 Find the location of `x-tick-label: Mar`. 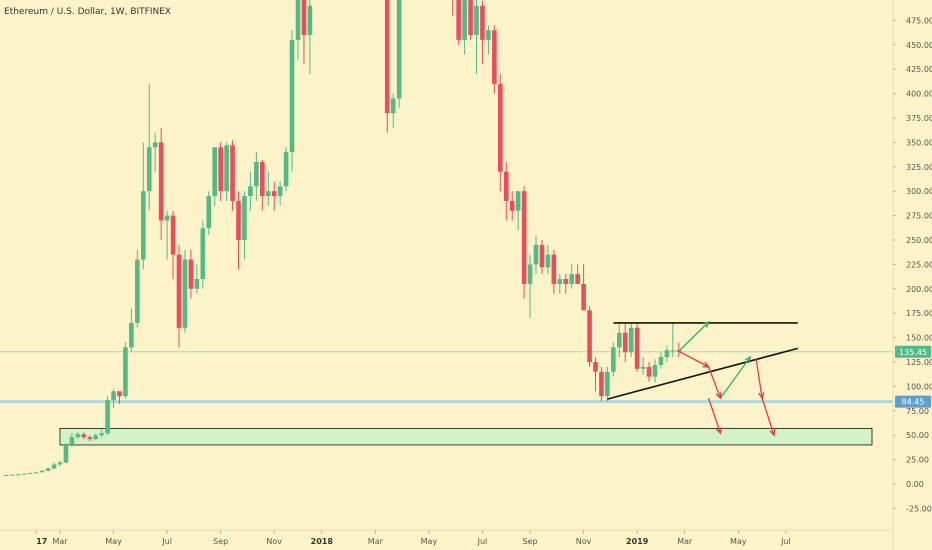

x-tick-label: Mar is located at coordinates (376, 541).